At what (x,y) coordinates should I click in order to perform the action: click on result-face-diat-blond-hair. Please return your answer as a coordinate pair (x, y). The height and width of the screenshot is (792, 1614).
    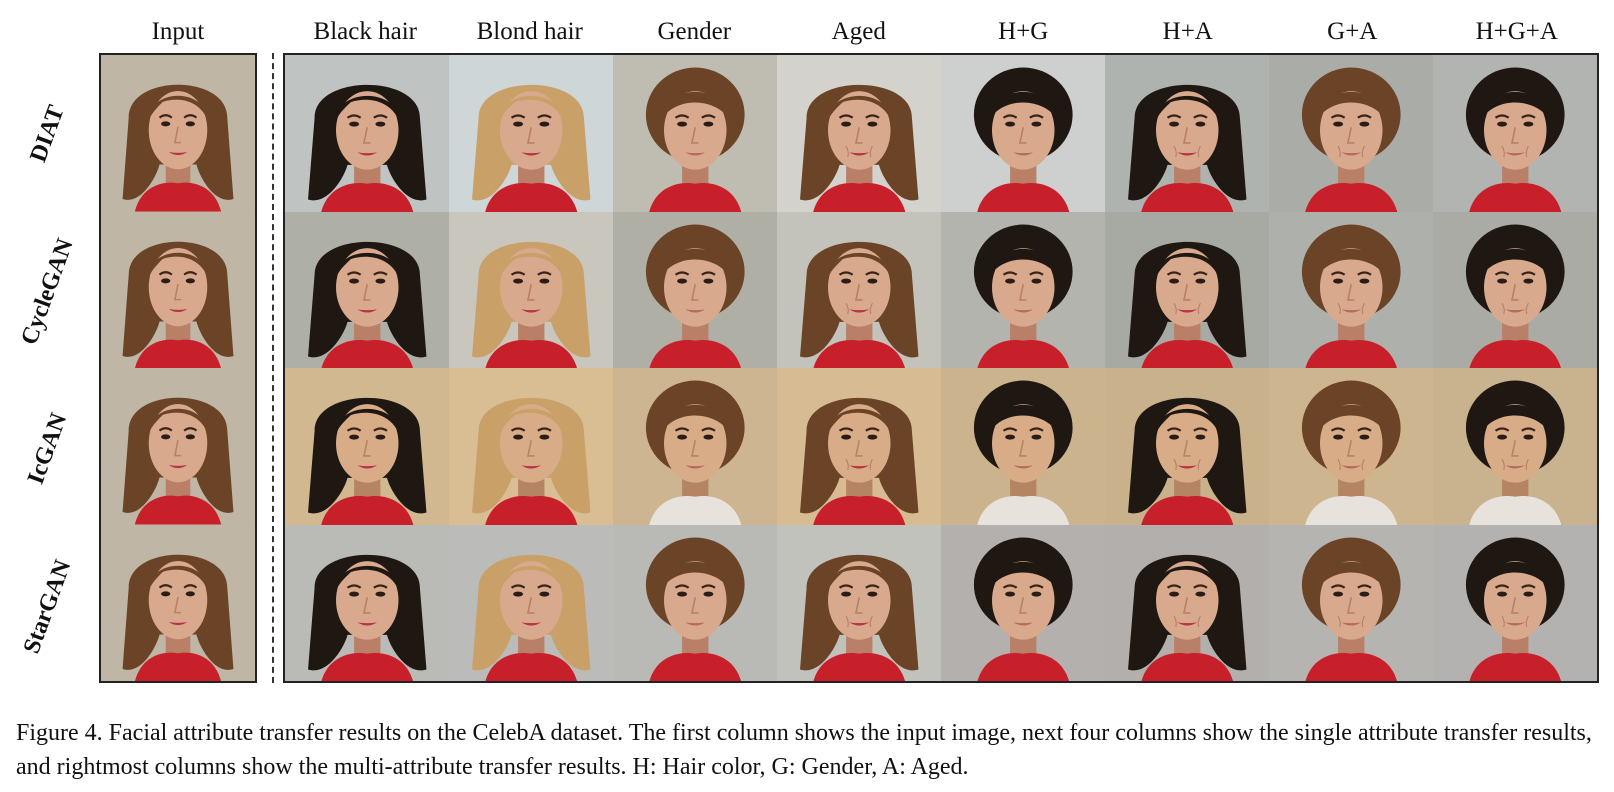
    Looking at the image, I should click on (531, 133).